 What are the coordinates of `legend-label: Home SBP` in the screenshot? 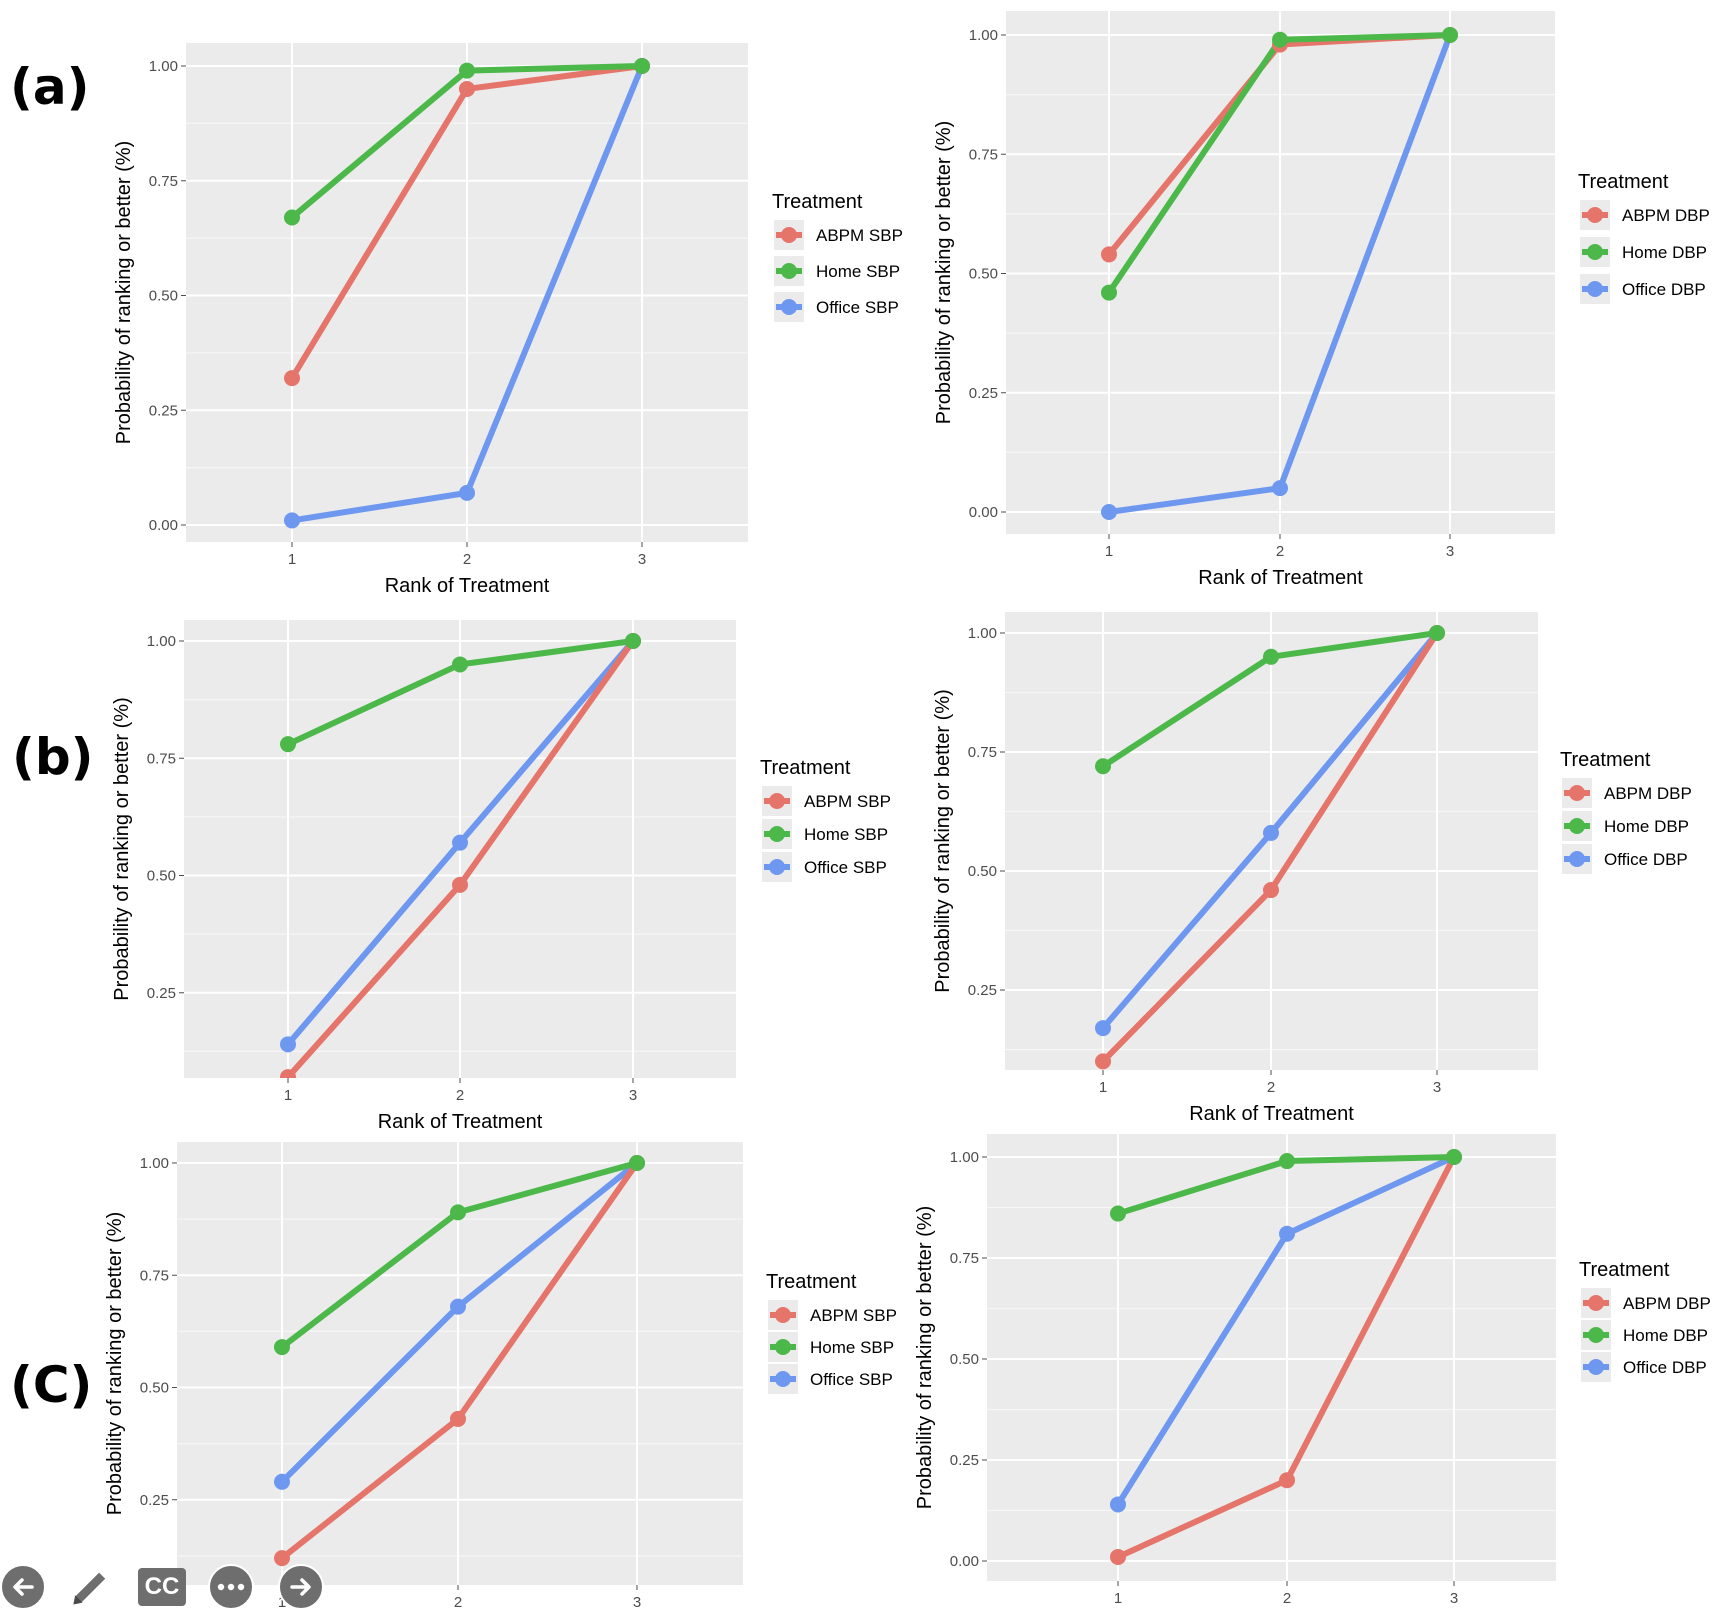 It's located at (858, 271).